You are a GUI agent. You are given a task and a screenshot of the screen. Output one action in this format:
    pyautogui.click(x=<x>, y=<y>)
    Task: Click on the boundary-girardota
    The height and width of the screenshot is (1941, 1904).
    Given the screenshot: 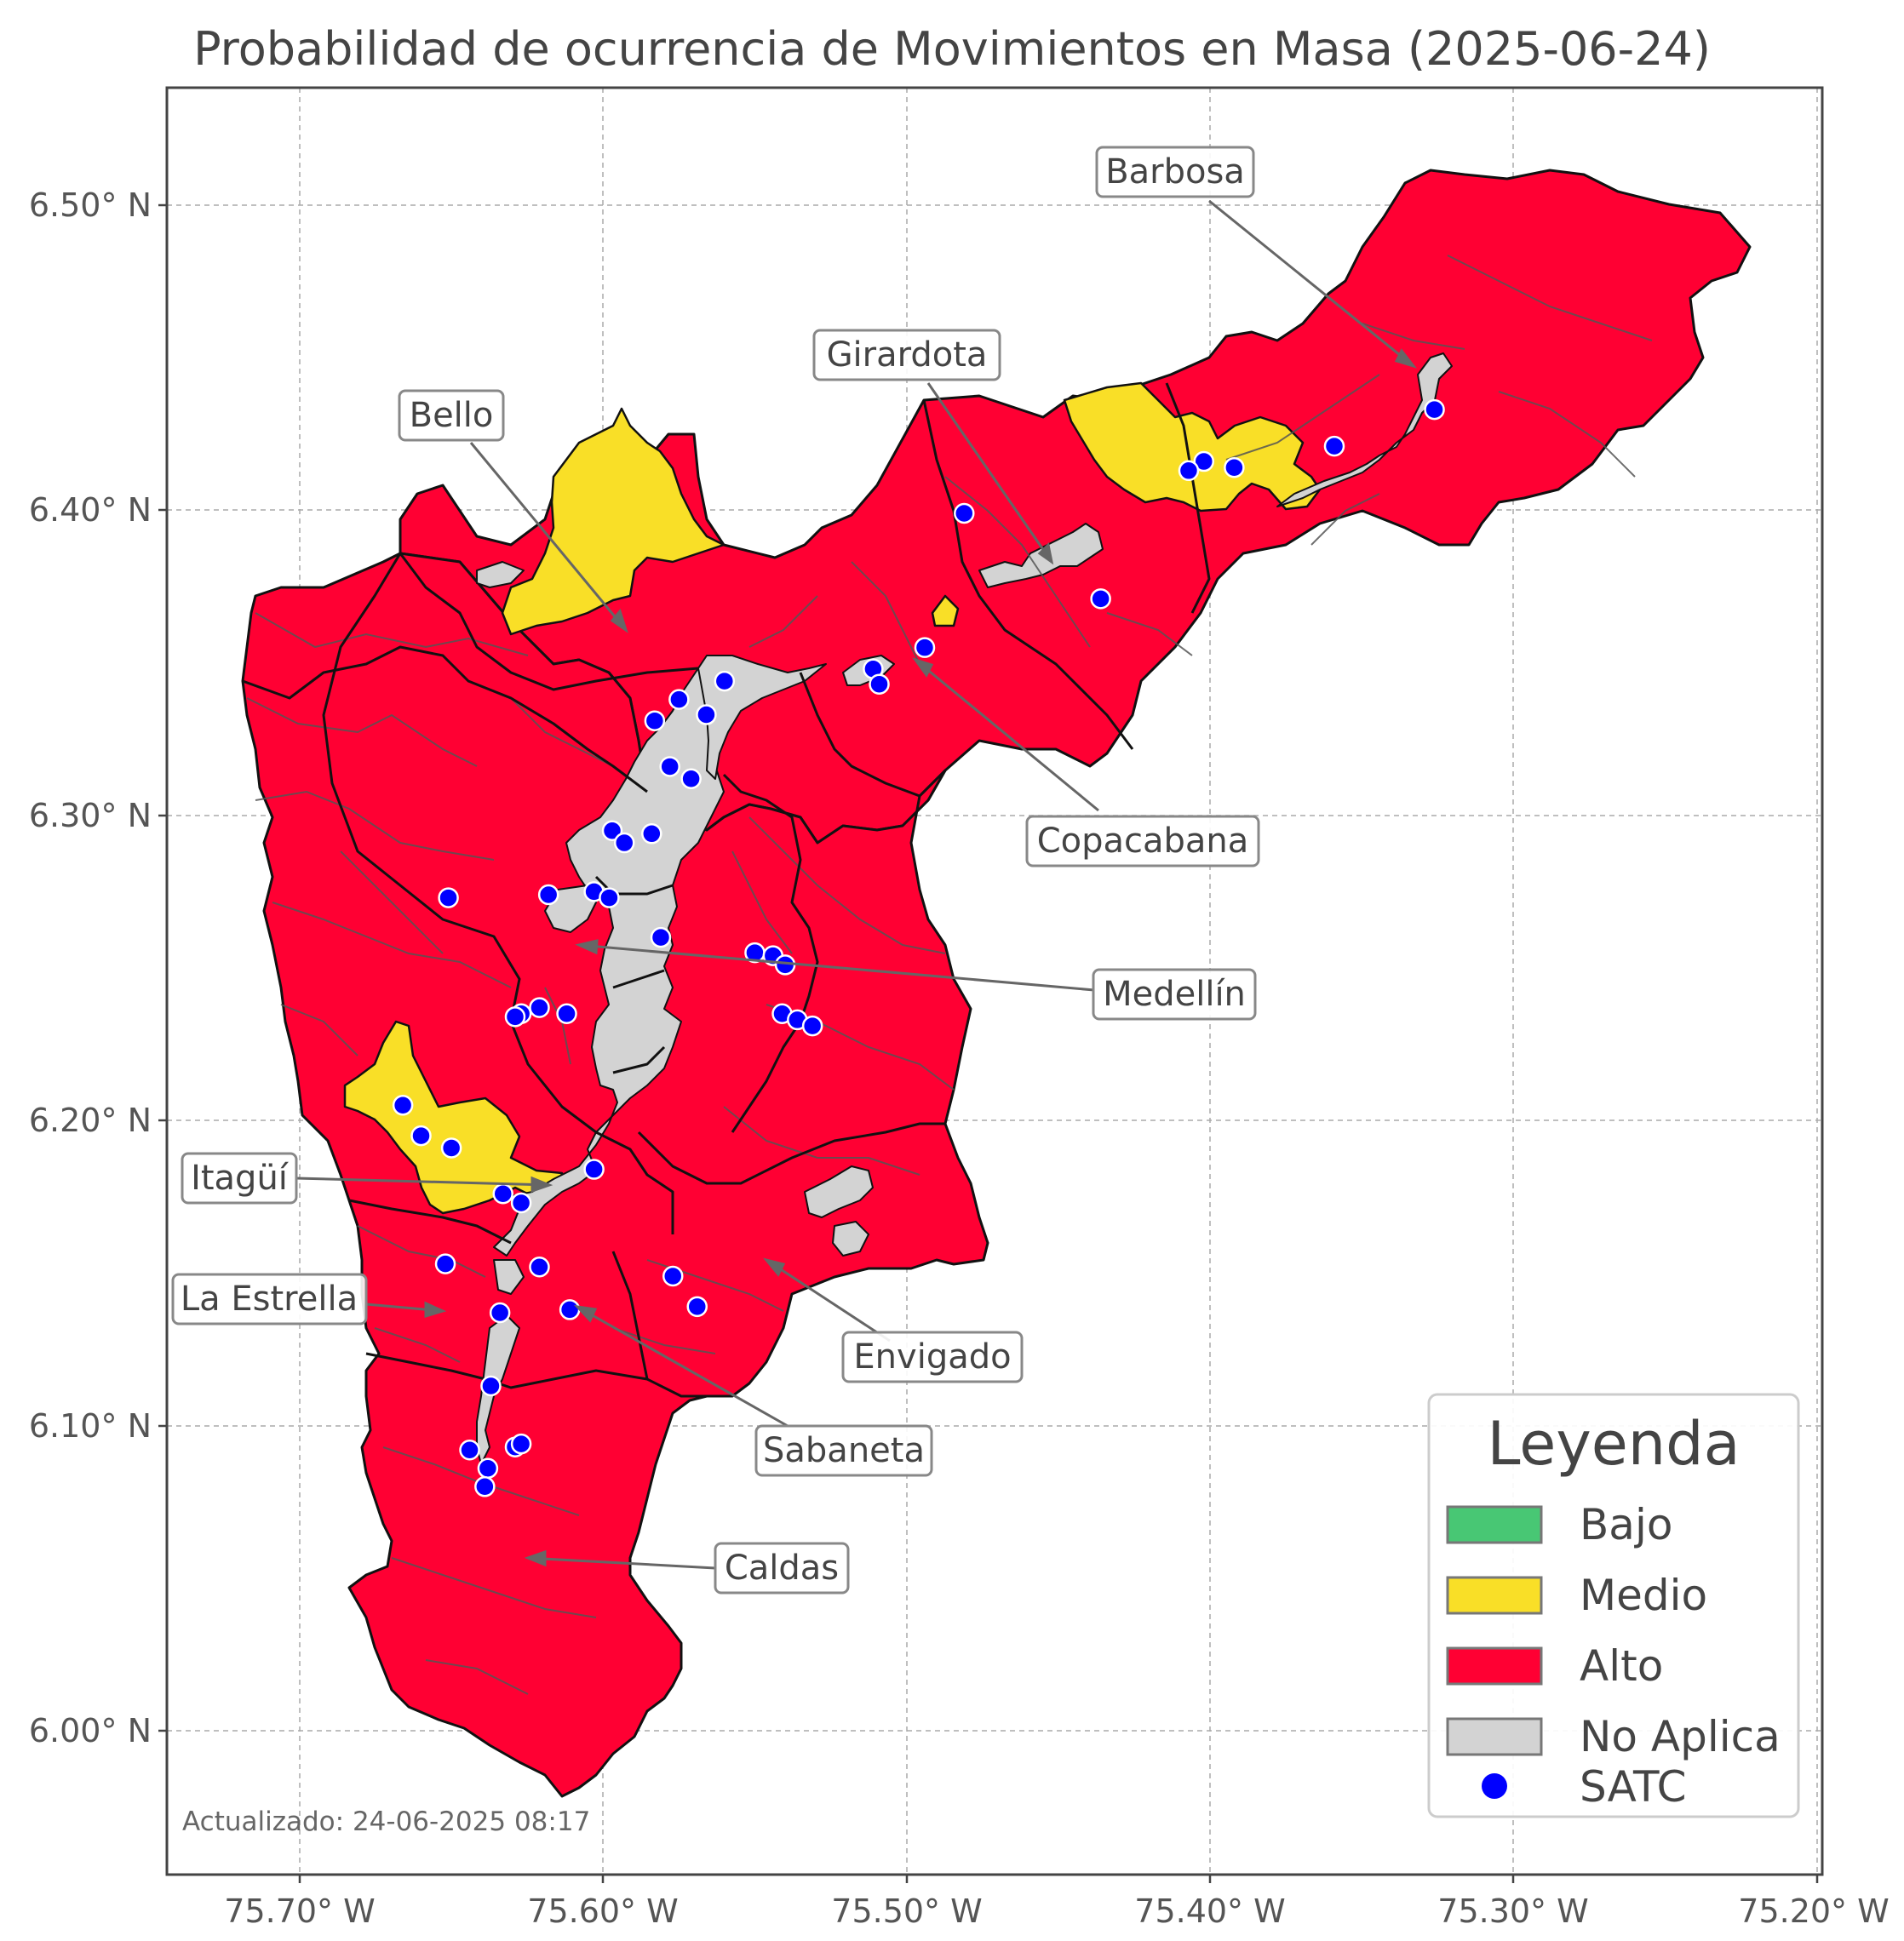 What is the action you would take?
    pyautogui.click(x=1028, y=574)
    